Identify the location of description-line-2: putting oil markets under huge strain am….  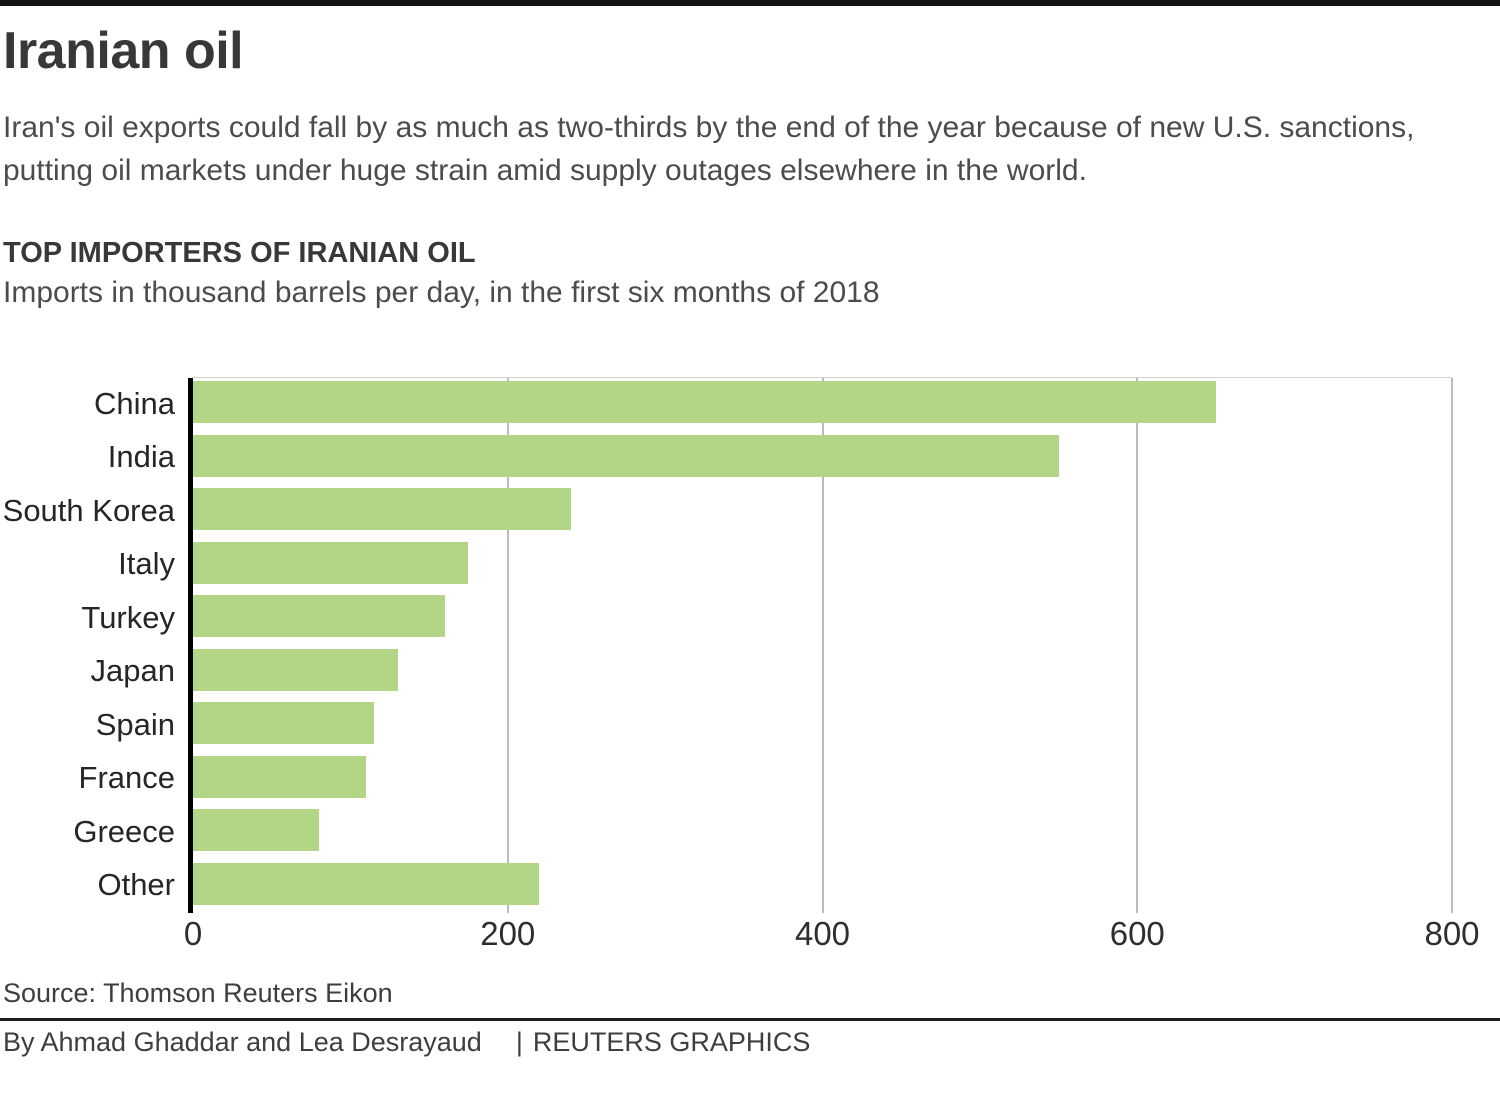
(545, 170).